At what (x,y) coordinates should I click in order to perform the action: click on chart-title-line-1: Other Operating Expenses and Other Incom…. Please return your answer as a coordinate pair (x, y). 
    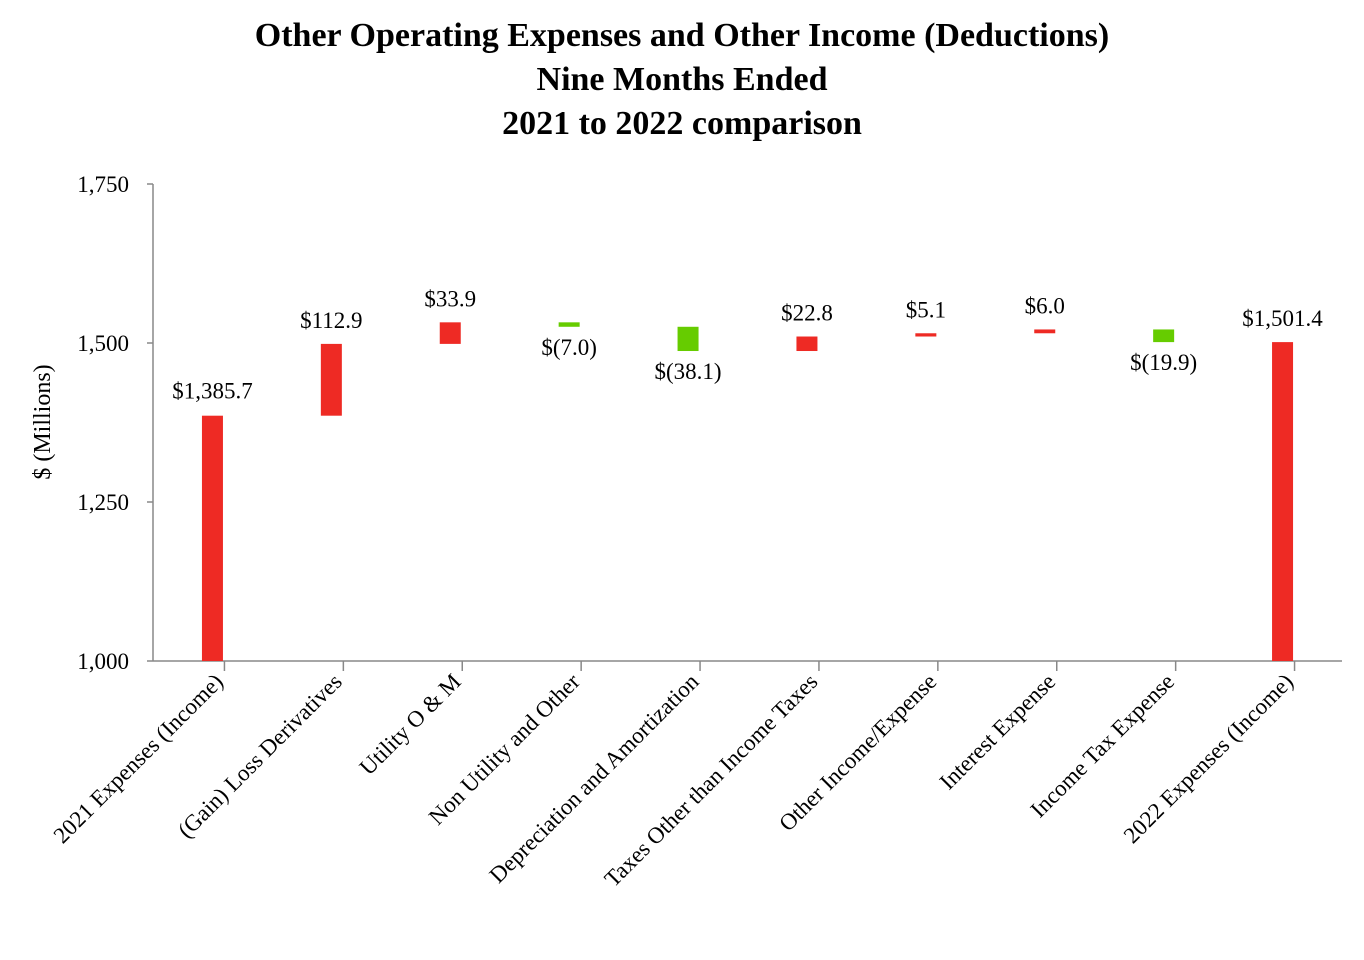
    Looking at the image, I should click on (682, 35).